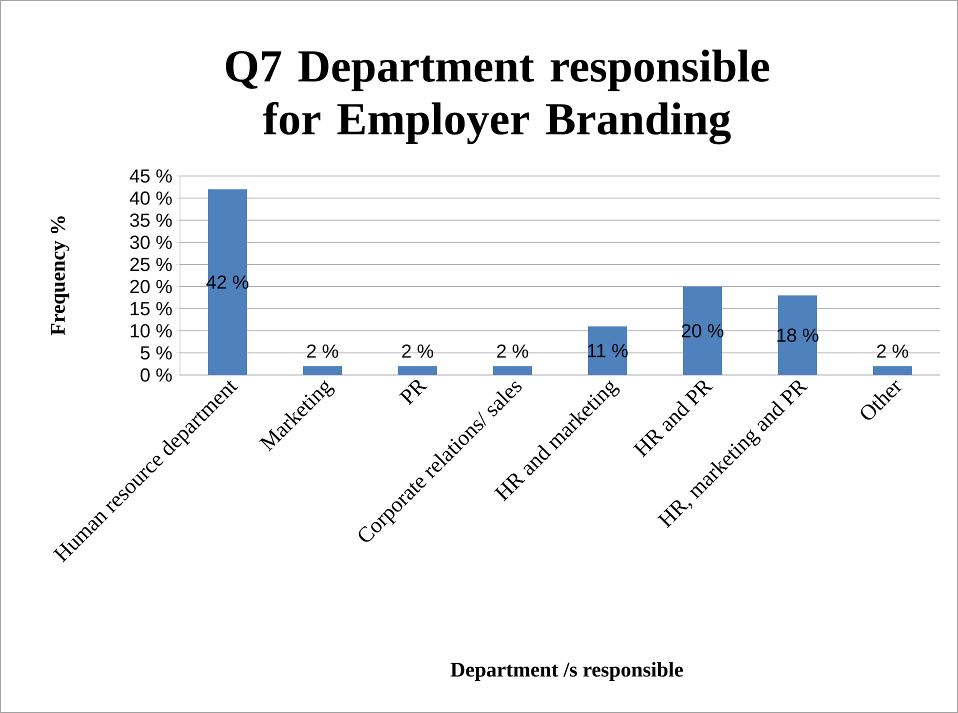  I want to click on y-tick-label: 15 %, so click(151, 309).